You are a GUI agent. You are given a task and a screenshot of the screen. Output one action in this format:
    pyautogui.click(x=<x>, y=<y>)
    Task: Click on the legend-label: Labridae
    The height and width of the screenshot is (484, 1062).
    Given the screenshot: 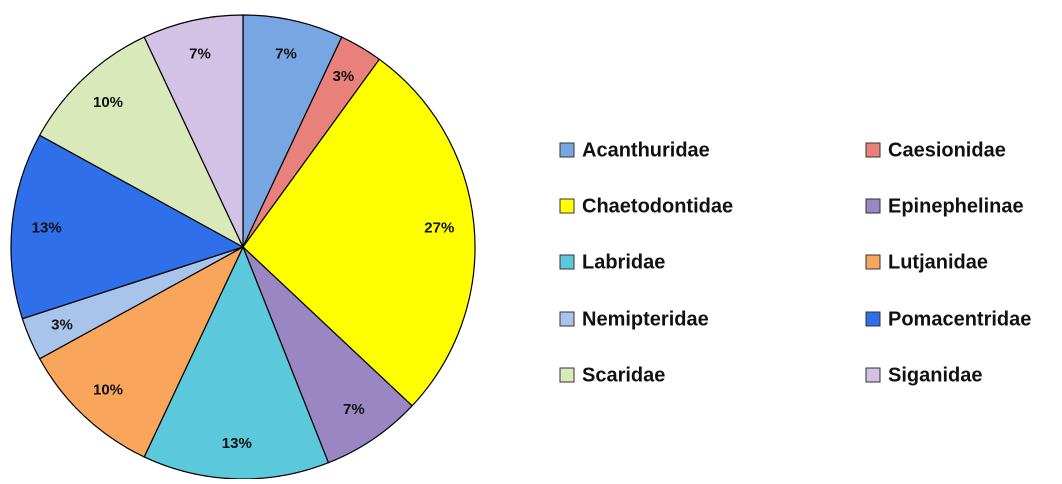 What is the action you would take?
    pyautogui.click(x=623, y=262)
    